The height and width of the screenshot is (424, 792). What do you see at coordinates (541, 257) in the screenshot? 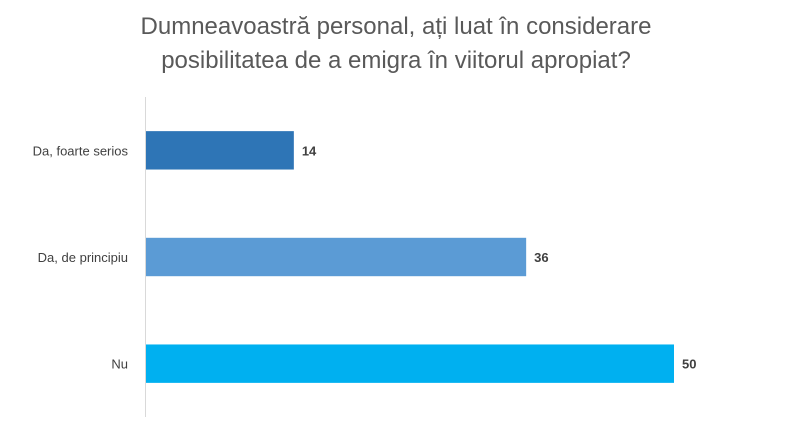
I see `data-label-2: 36` at bounding box center [541, 257].